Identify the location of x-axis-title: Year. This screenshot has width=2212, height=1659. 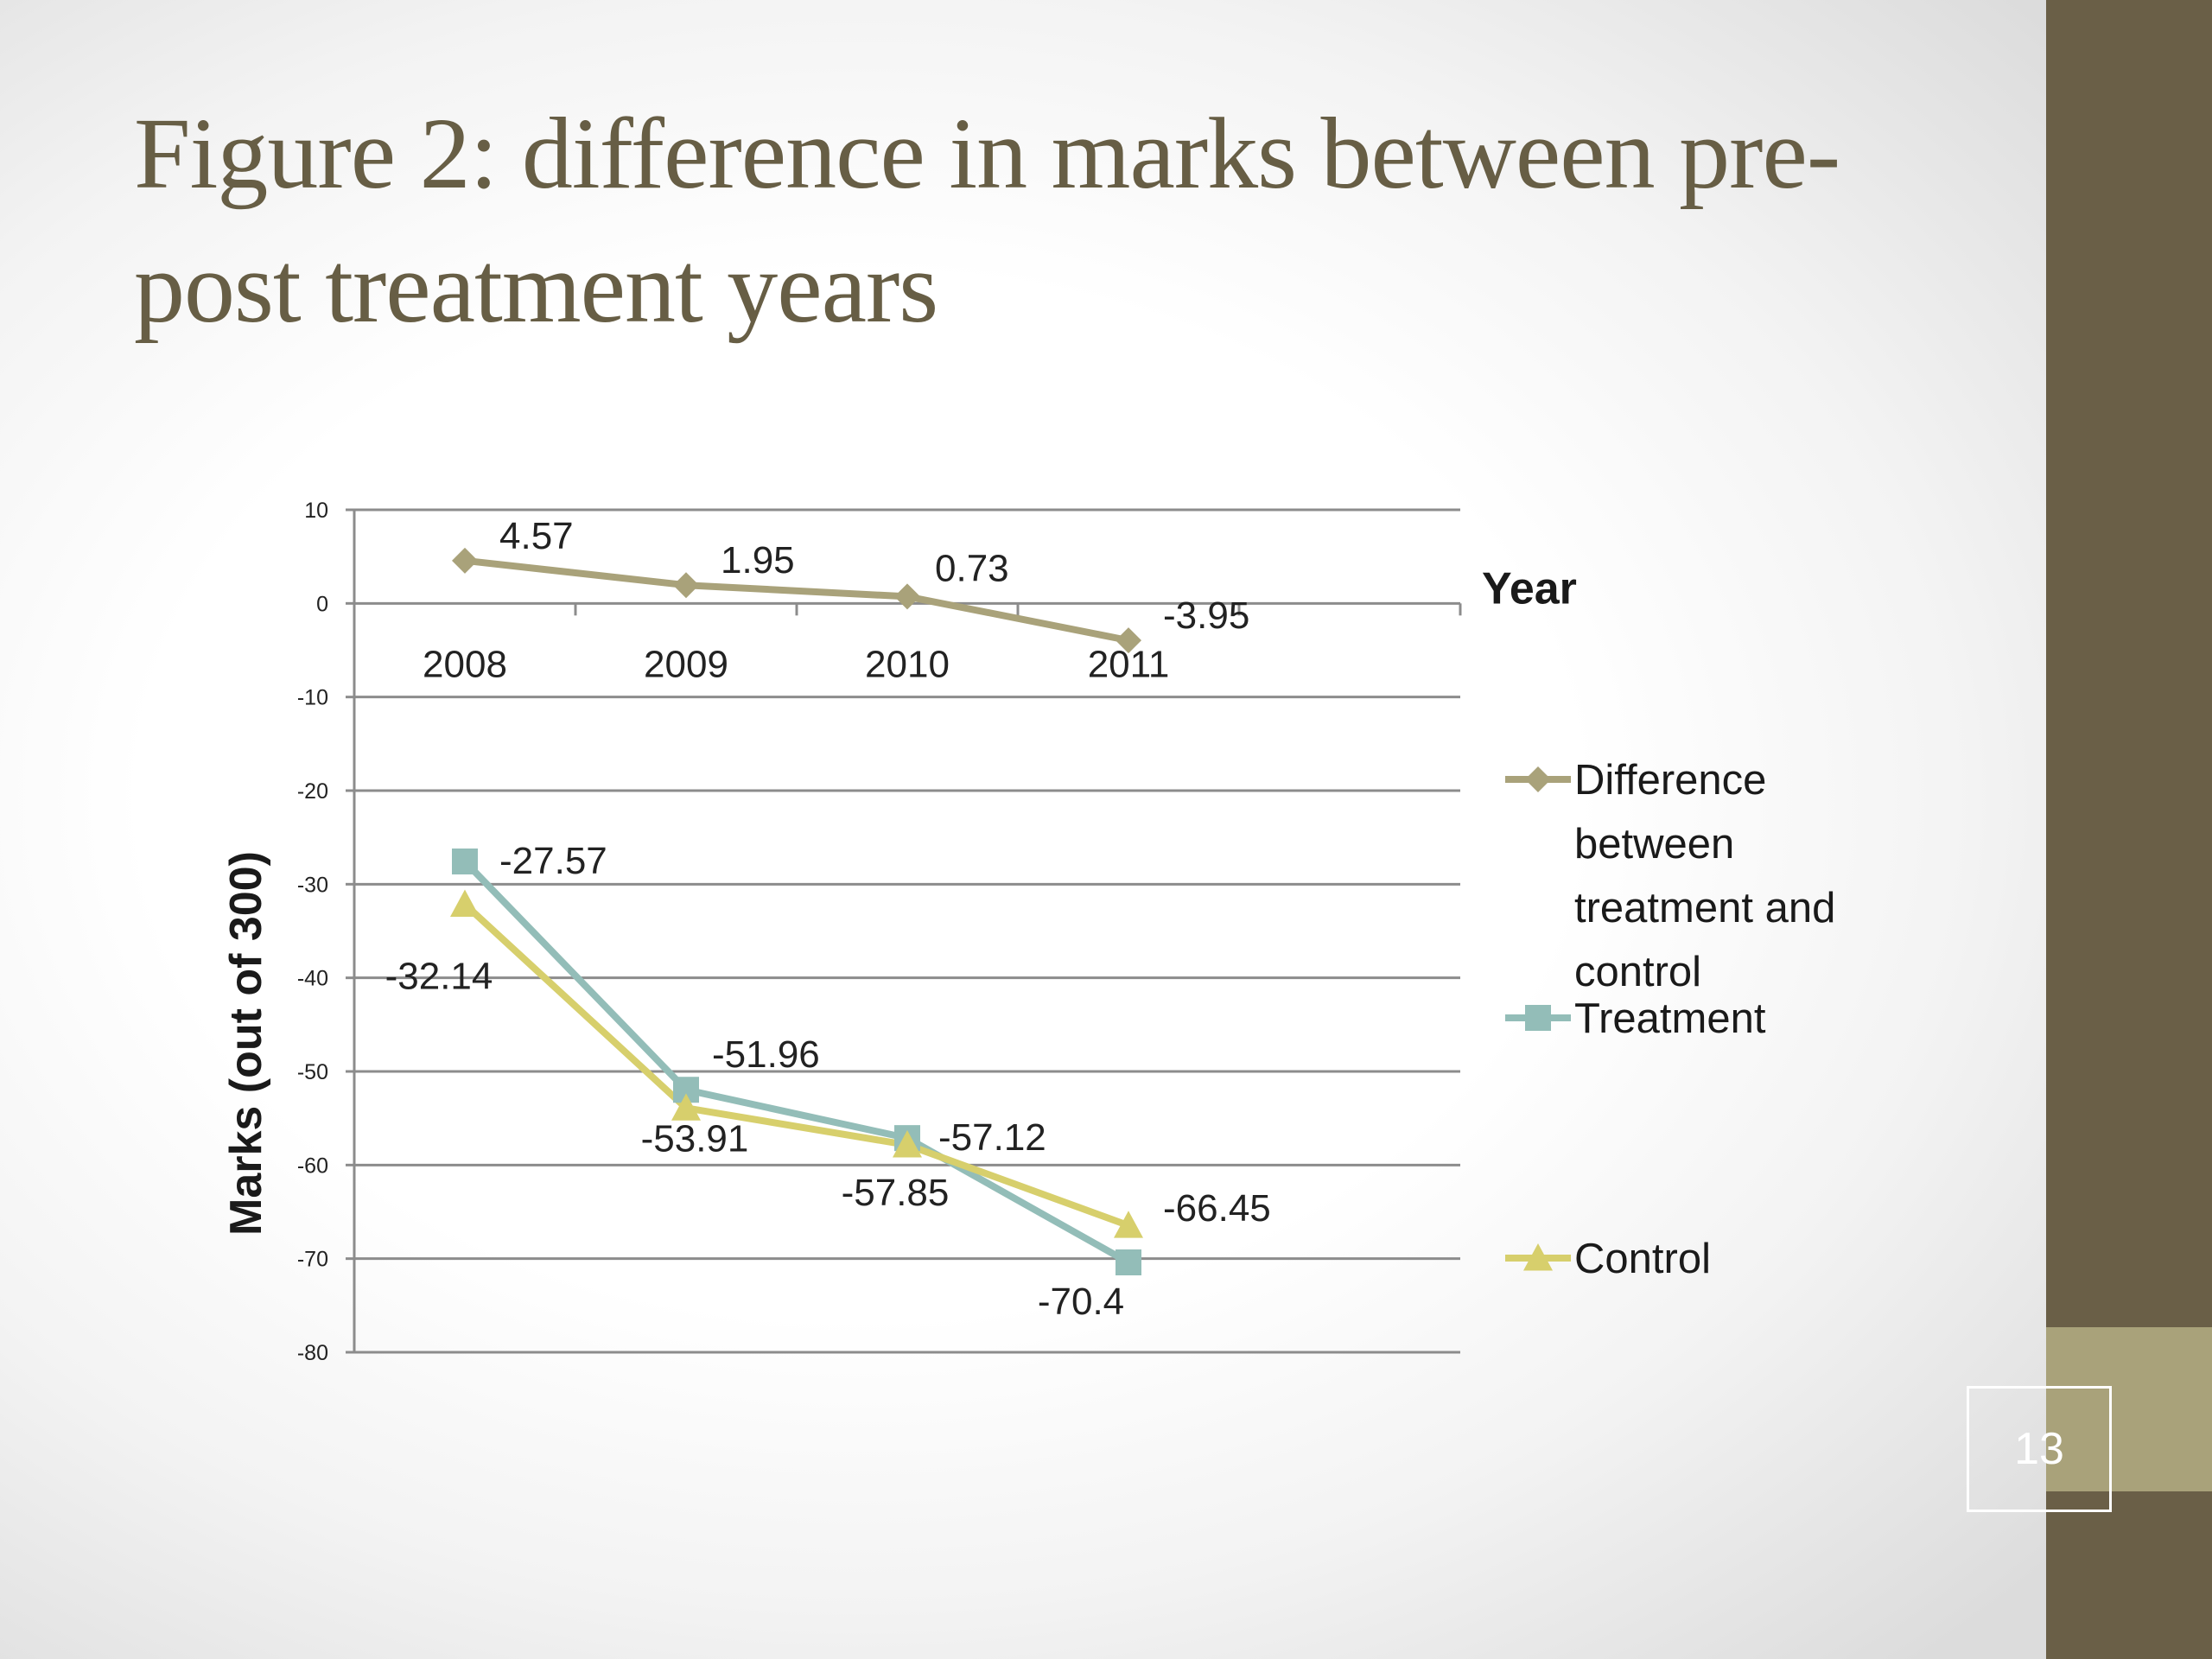
(1529, 588).